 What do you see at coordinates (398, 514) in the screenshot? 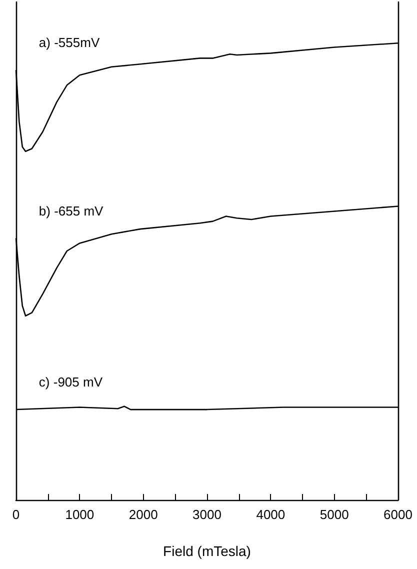
I see `x-tick-label: 6000` at bounding box center [398, 514].